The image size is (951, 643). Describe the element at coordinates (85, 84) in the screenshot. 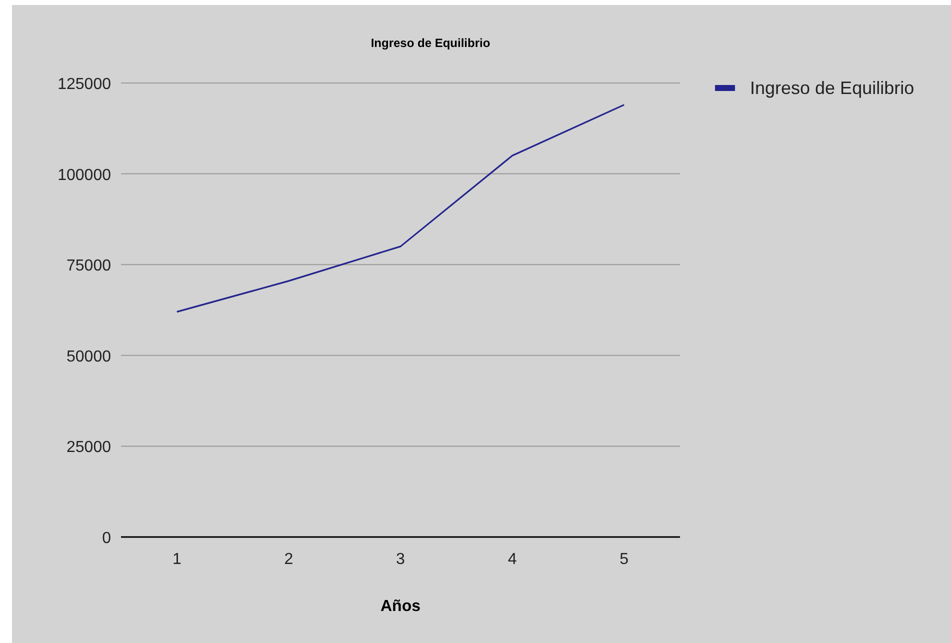

I see `y-tick-label: 125000` at that location.